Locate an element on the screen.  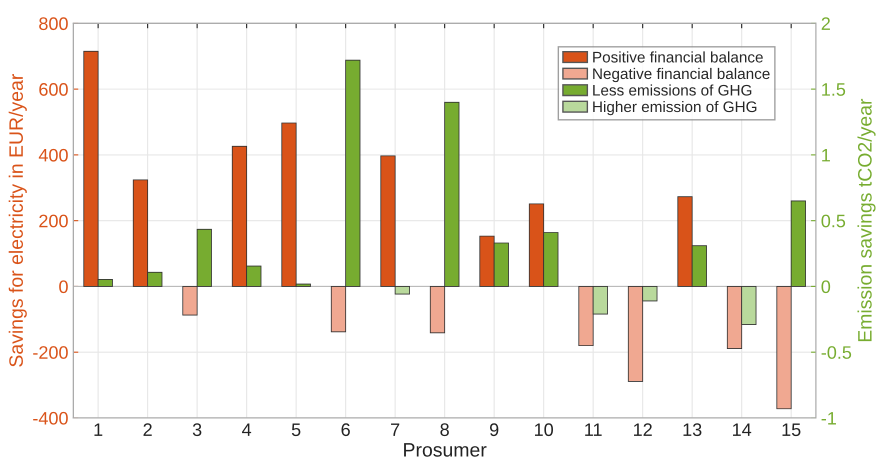
y2-tick-label: -1 is located at coordinates (829, 418).